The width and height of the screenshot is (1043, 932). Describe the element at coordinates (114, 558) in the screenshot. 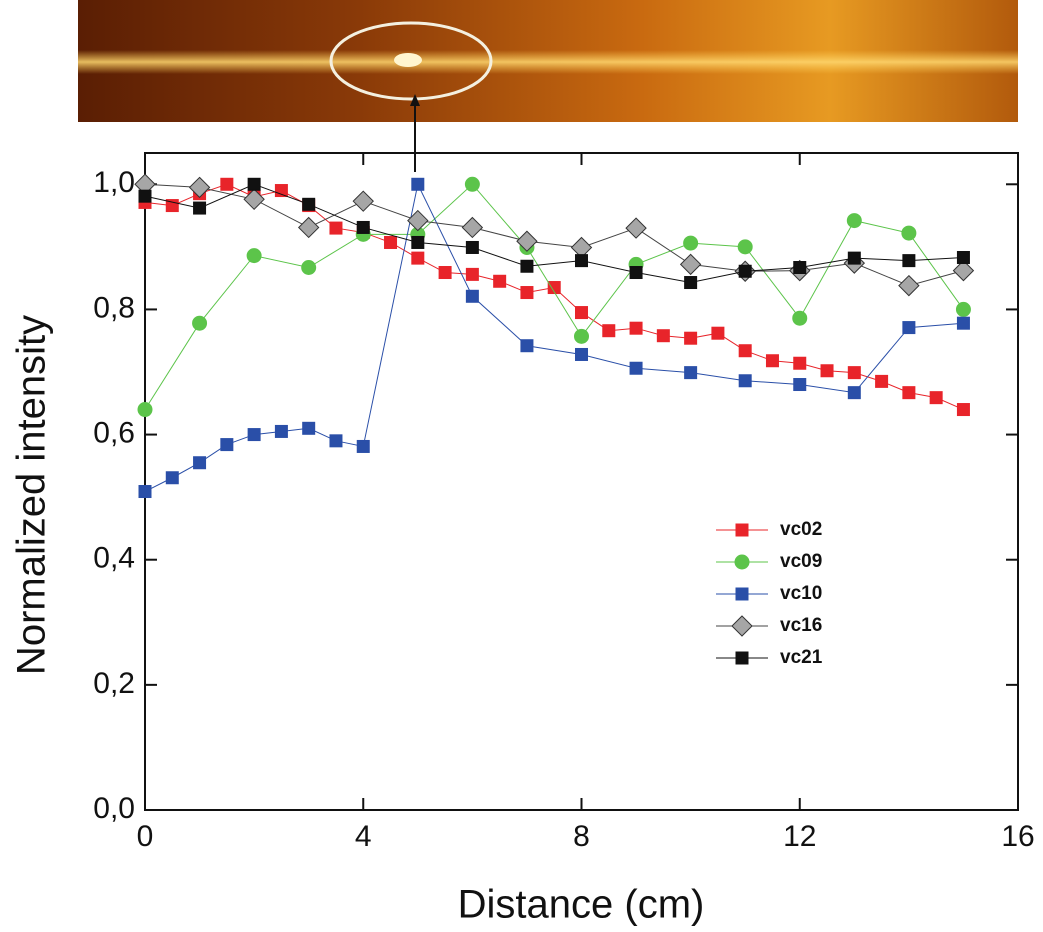

I see `y-tick-label: 0,4` at that location.